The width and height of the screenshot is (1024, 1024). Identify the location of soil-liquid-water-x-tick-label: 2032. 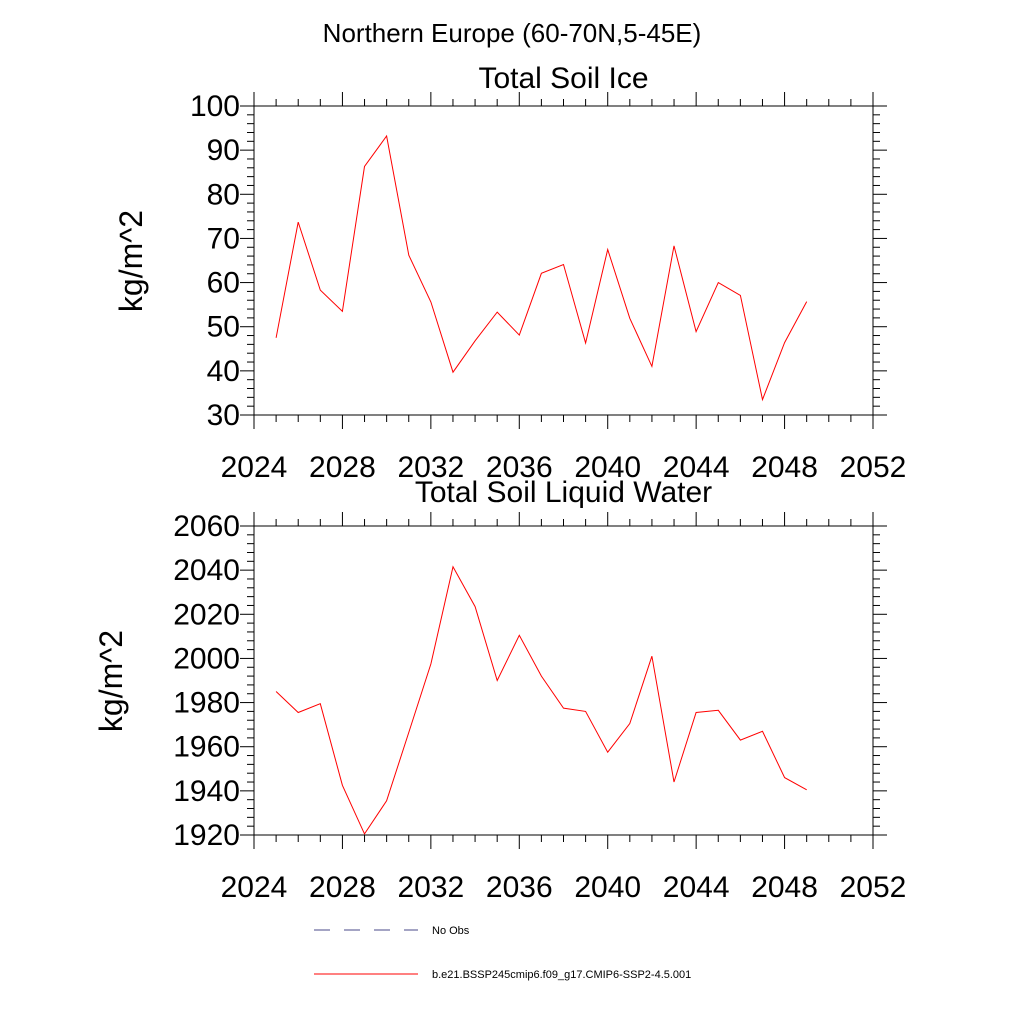
(430, 887).